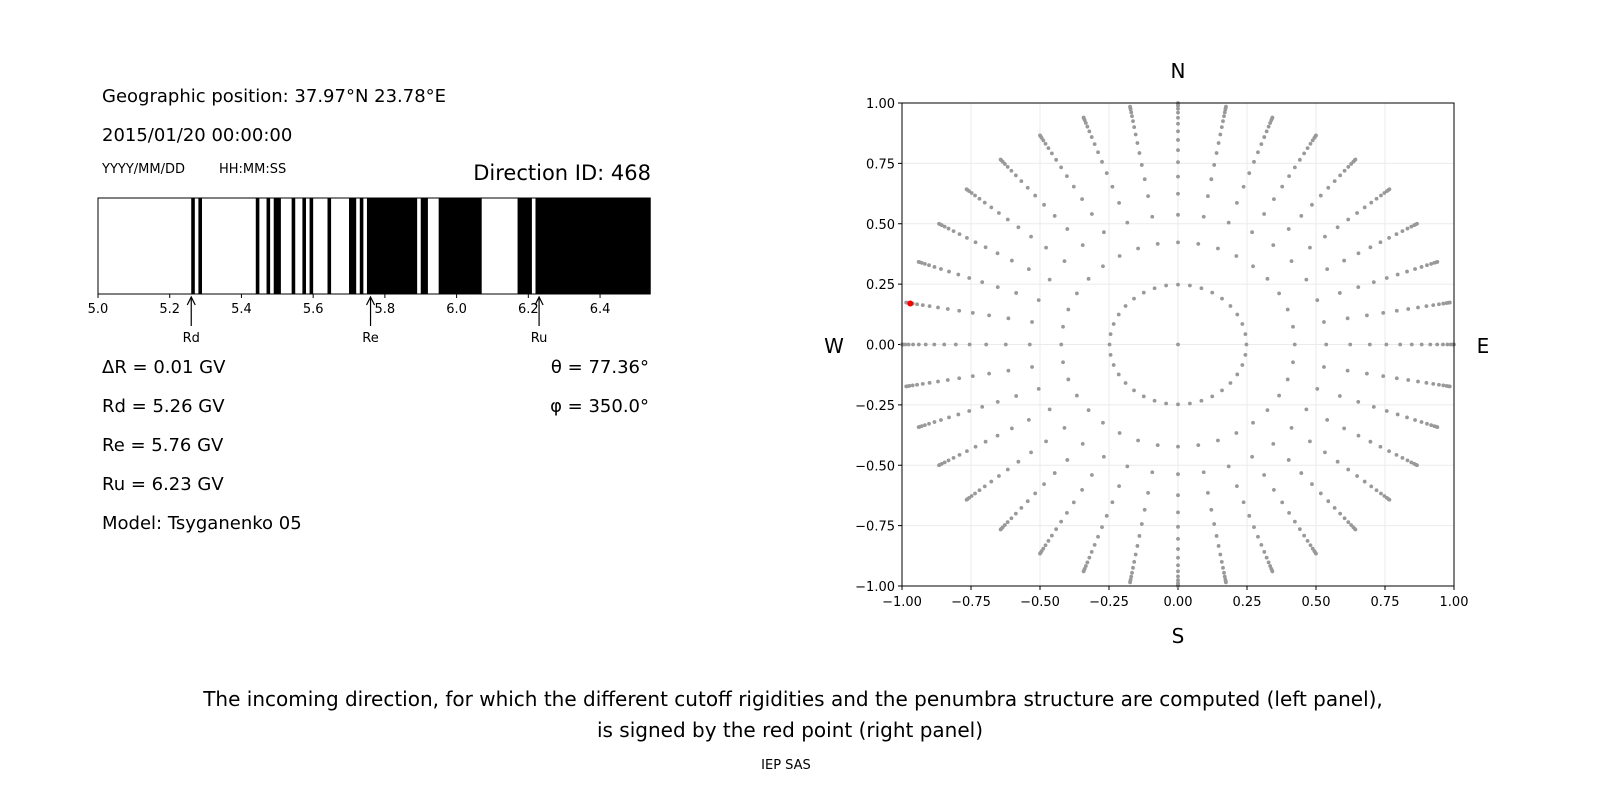 The height and width of the screenshot is (800, 1600). What do you see at coordinates (98, 309) in the screenshot?
I see `x-tick-label: 5.0` at bounding box center [98, 309].